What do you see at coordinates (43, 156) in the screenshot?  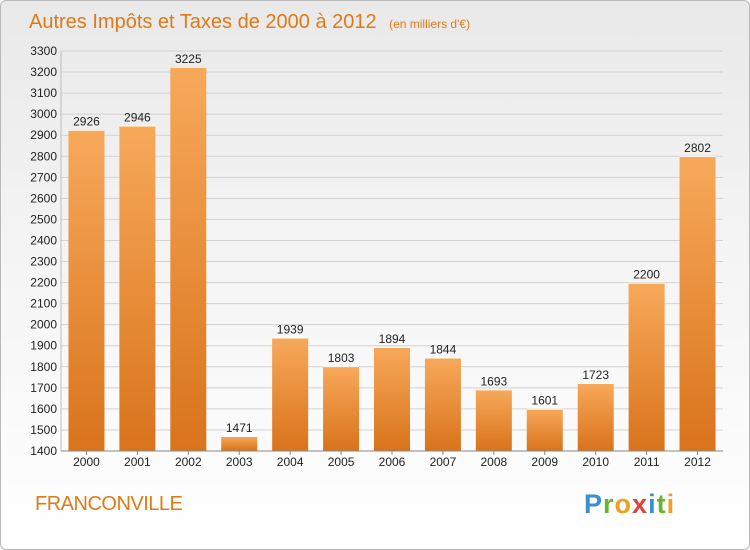 I see `y-tick-label: 2800` at bounding box center [43, 156].